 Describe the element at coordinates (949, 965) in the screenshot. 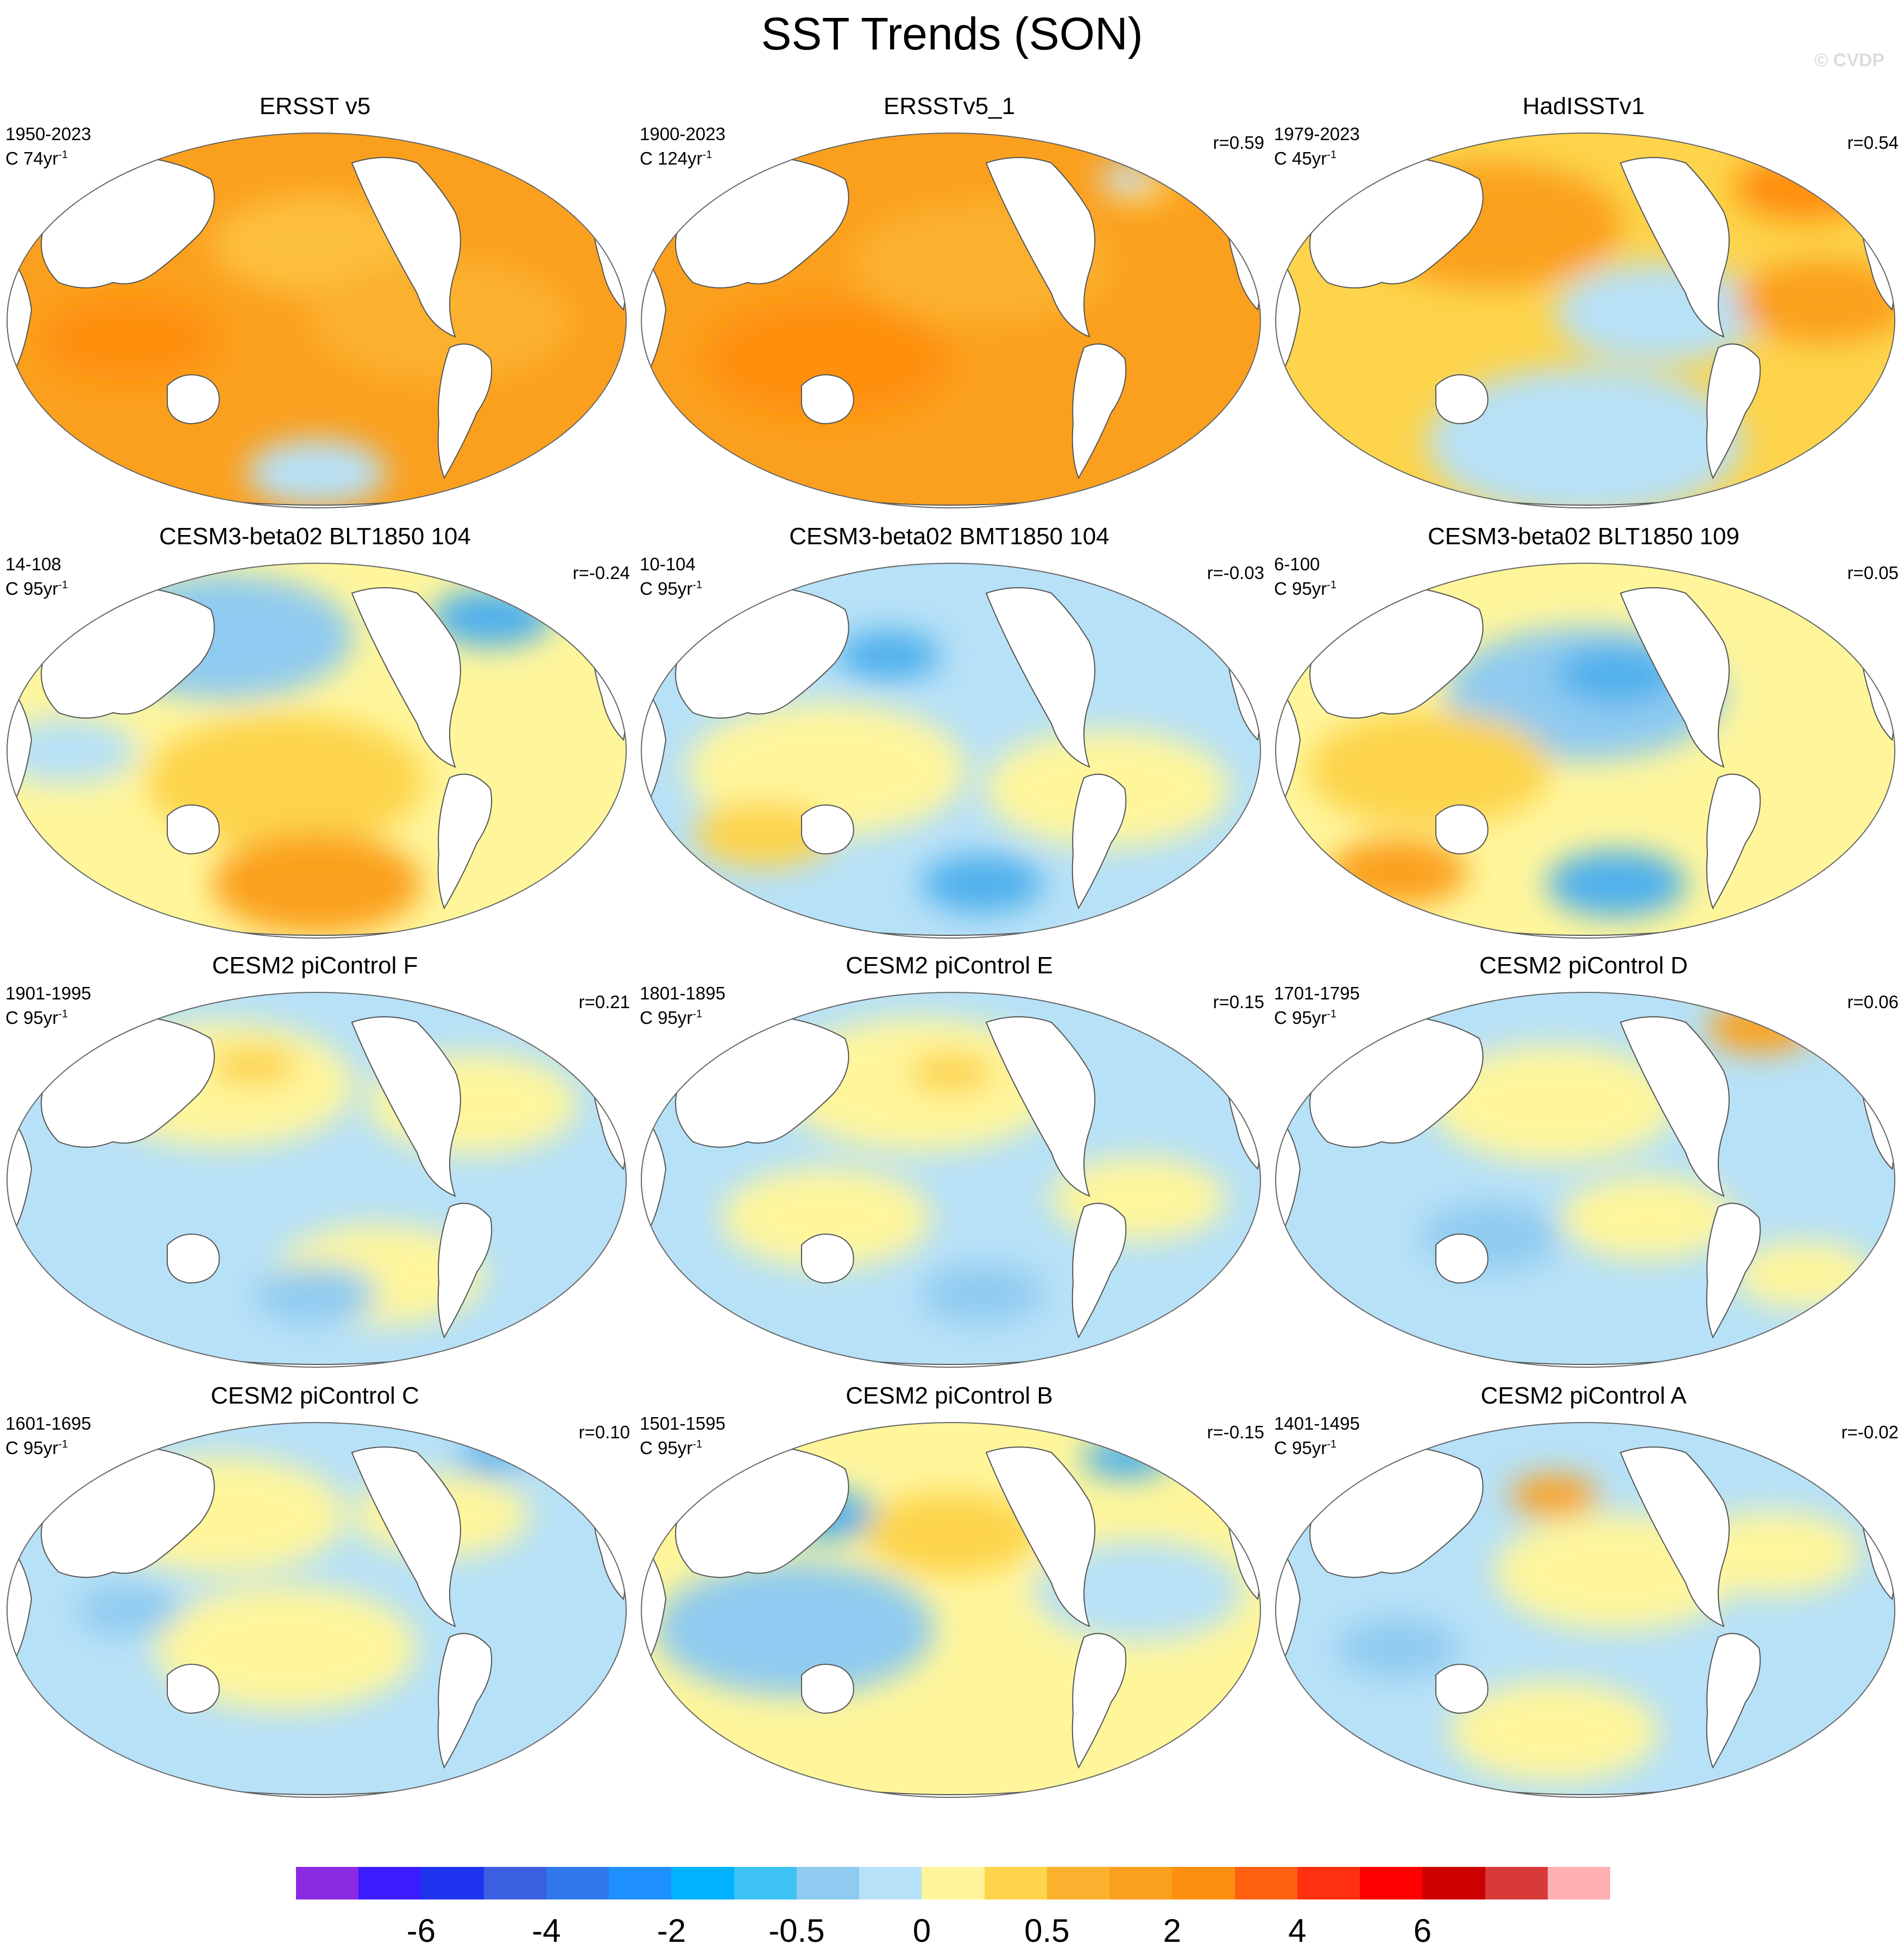

I see `panel-title: CESM2 piControl E` at that location.